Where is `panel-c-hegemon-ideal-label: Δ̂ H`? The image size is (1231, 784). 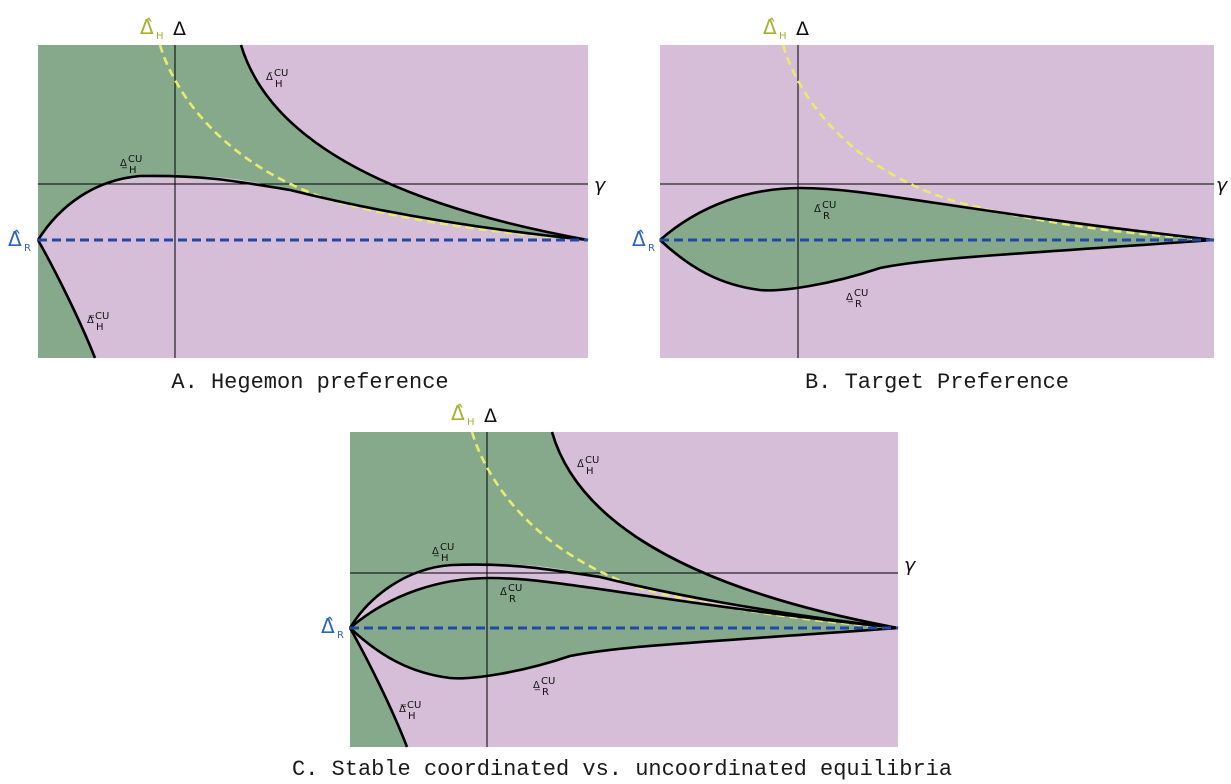 panel-c-hegemon-ideal-label: Δ̂ H is located at coordinates (463, 414).